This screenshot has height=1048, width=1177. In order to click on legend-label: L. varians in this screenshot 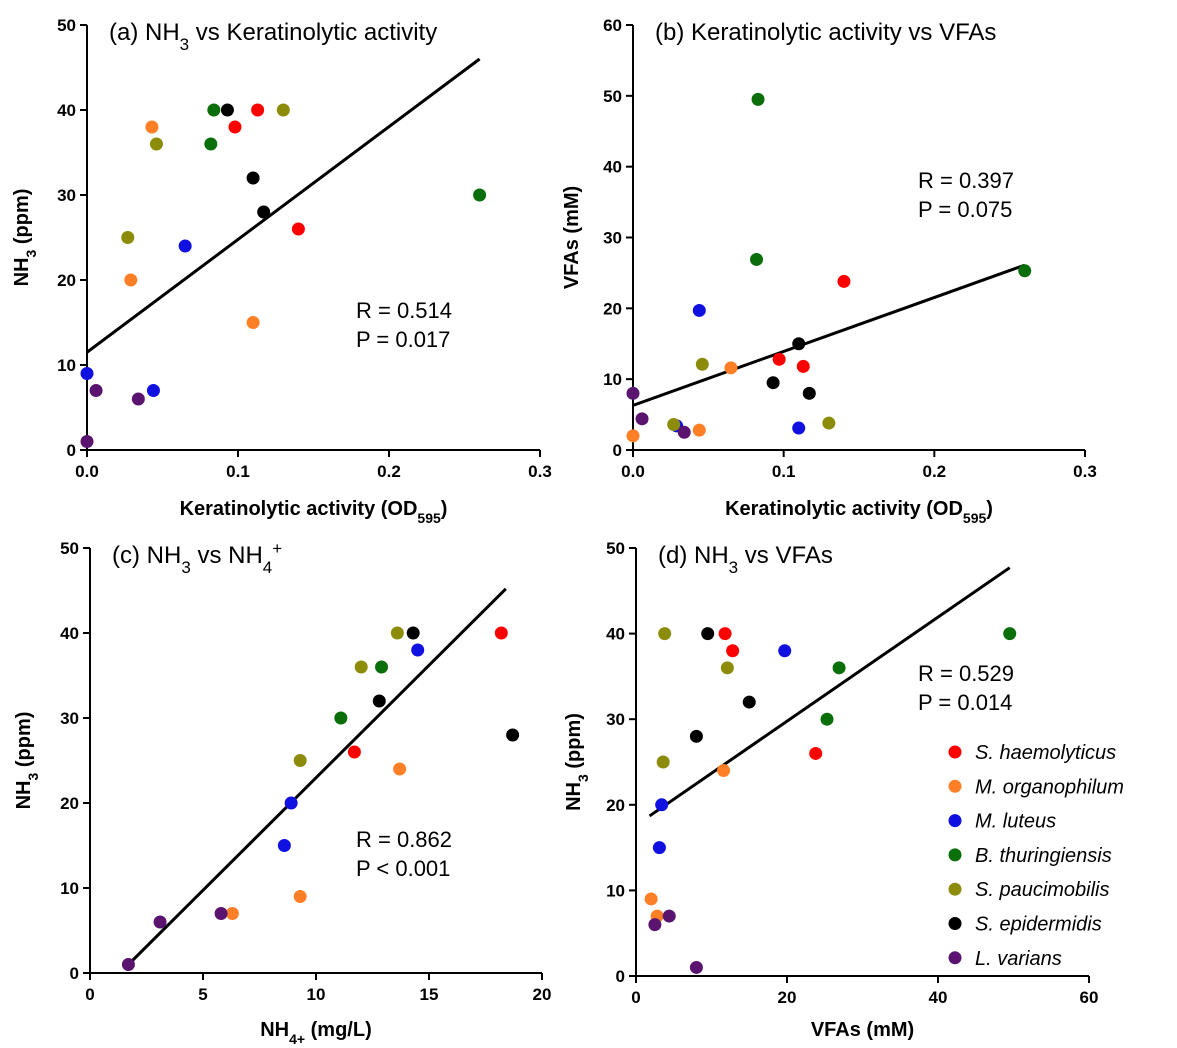, I will do `click(1018, 959)`.